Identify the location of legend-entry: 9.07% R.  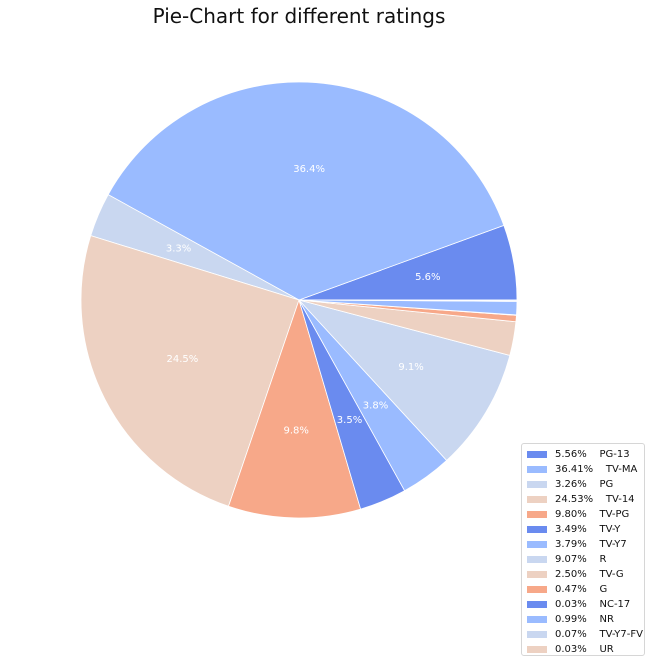
(585, 559).